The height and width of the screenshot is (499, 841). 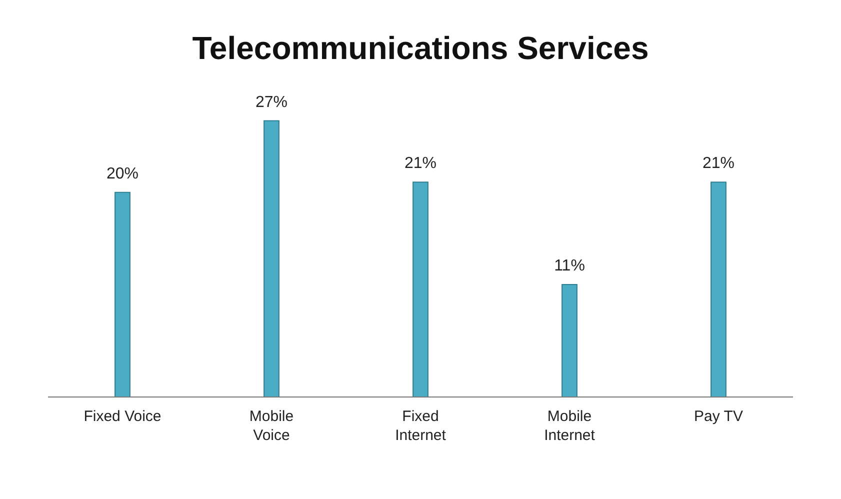 What do you see at coordinates (421, 426) in the screenshot?
I see `x-tick-label: Fixed Internet` at bounding box center [421, 426].